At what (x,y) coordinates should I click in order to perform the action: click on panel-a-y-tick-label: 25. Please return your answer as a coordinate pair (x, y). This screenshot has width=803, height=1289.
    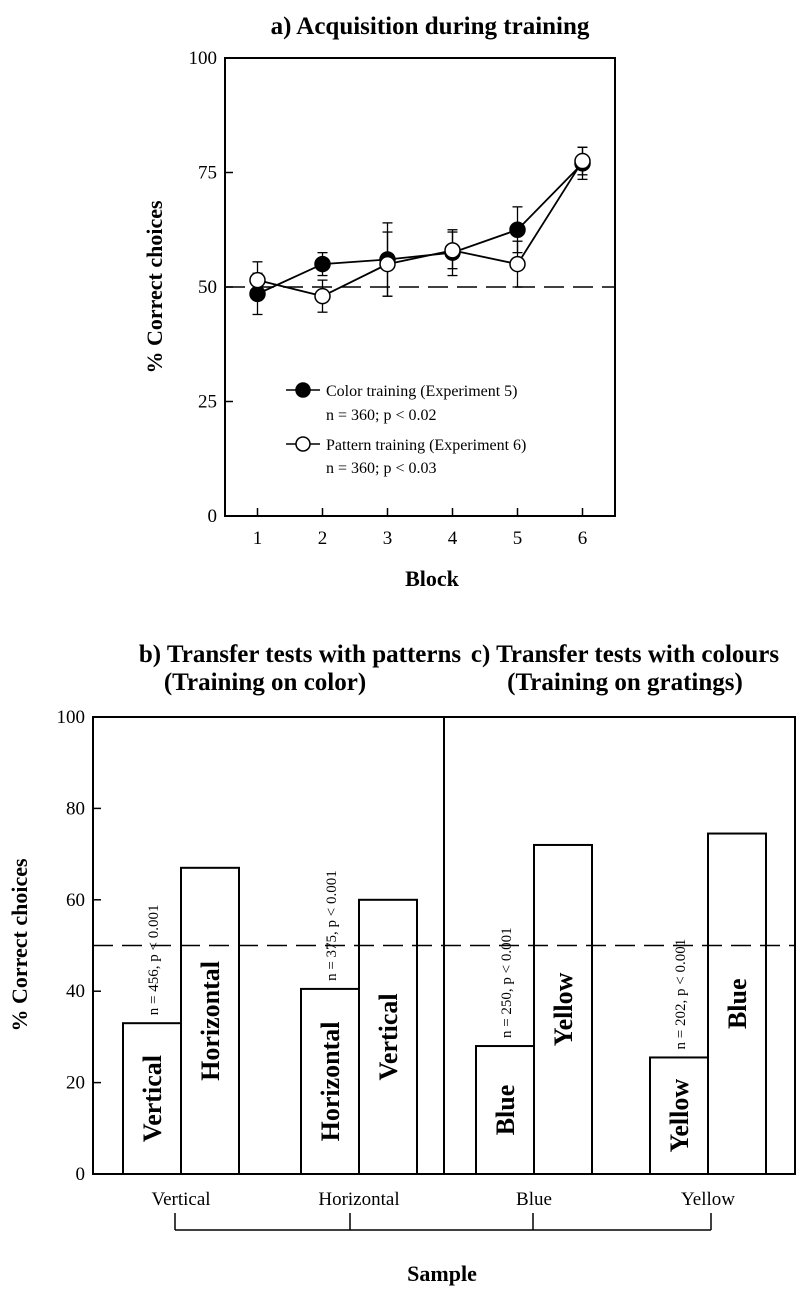
    Looking at the image, I should click on (207, 402).